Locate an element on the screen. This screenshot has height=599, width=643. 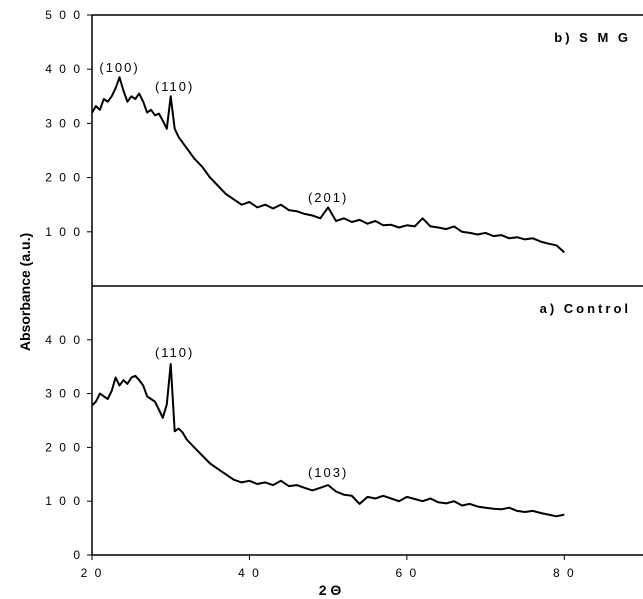
panel-label-smg: b) S M G is located at coordinates (592, 37).